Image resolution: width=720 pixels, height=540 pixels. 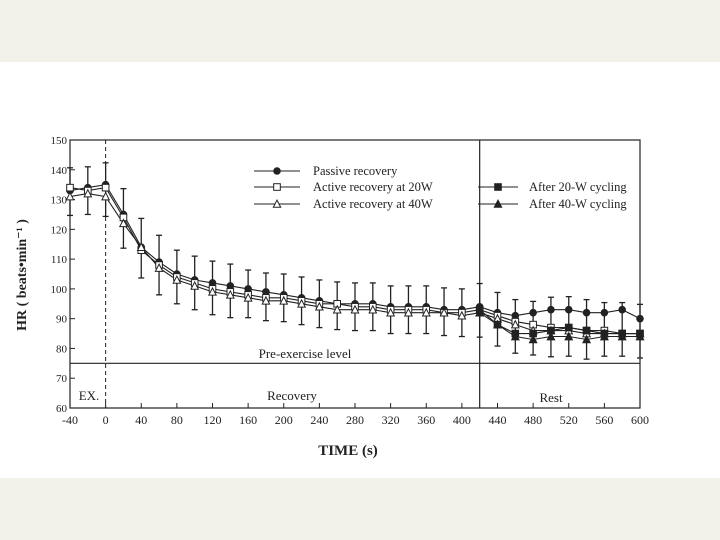 I want to click on x-tick-label: 440, so click(x=498, y=420).